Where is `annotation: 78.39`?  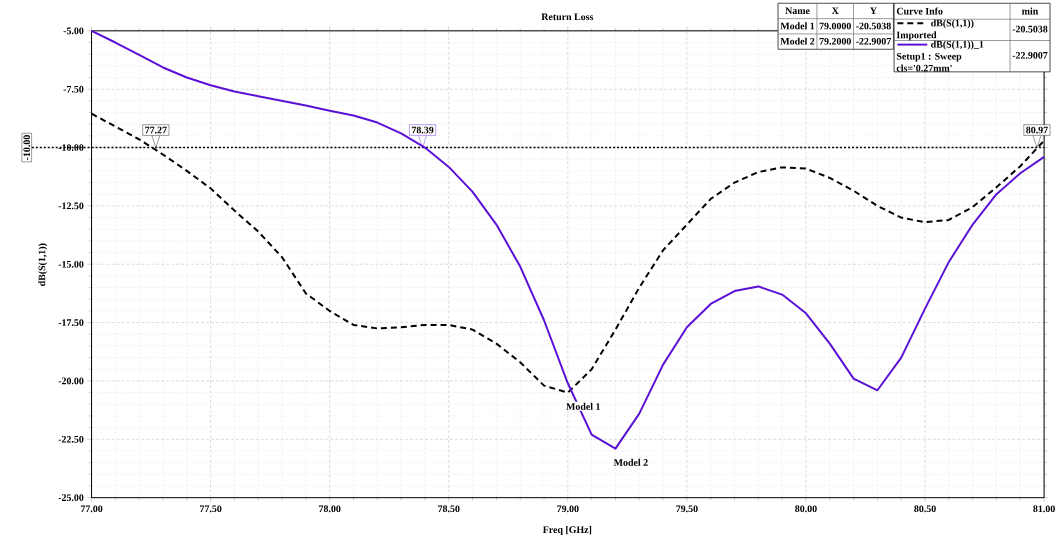 annotation: 78.39 is located at coordinates (422, 130).